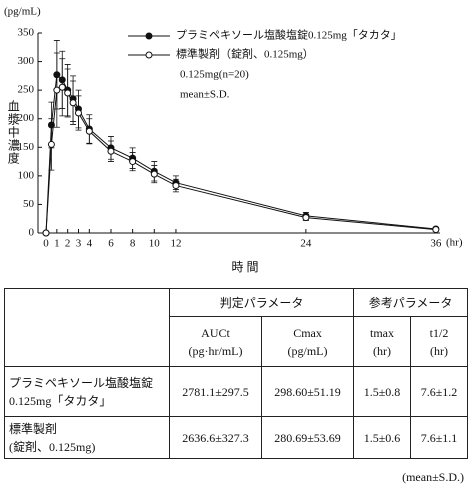 The height and width of the screenshot is (492, 472). What do you see at coordinates (22, 12) in the screenshot?
I see `y-unit: (pg/mL)` at bounding box center [22, 12].